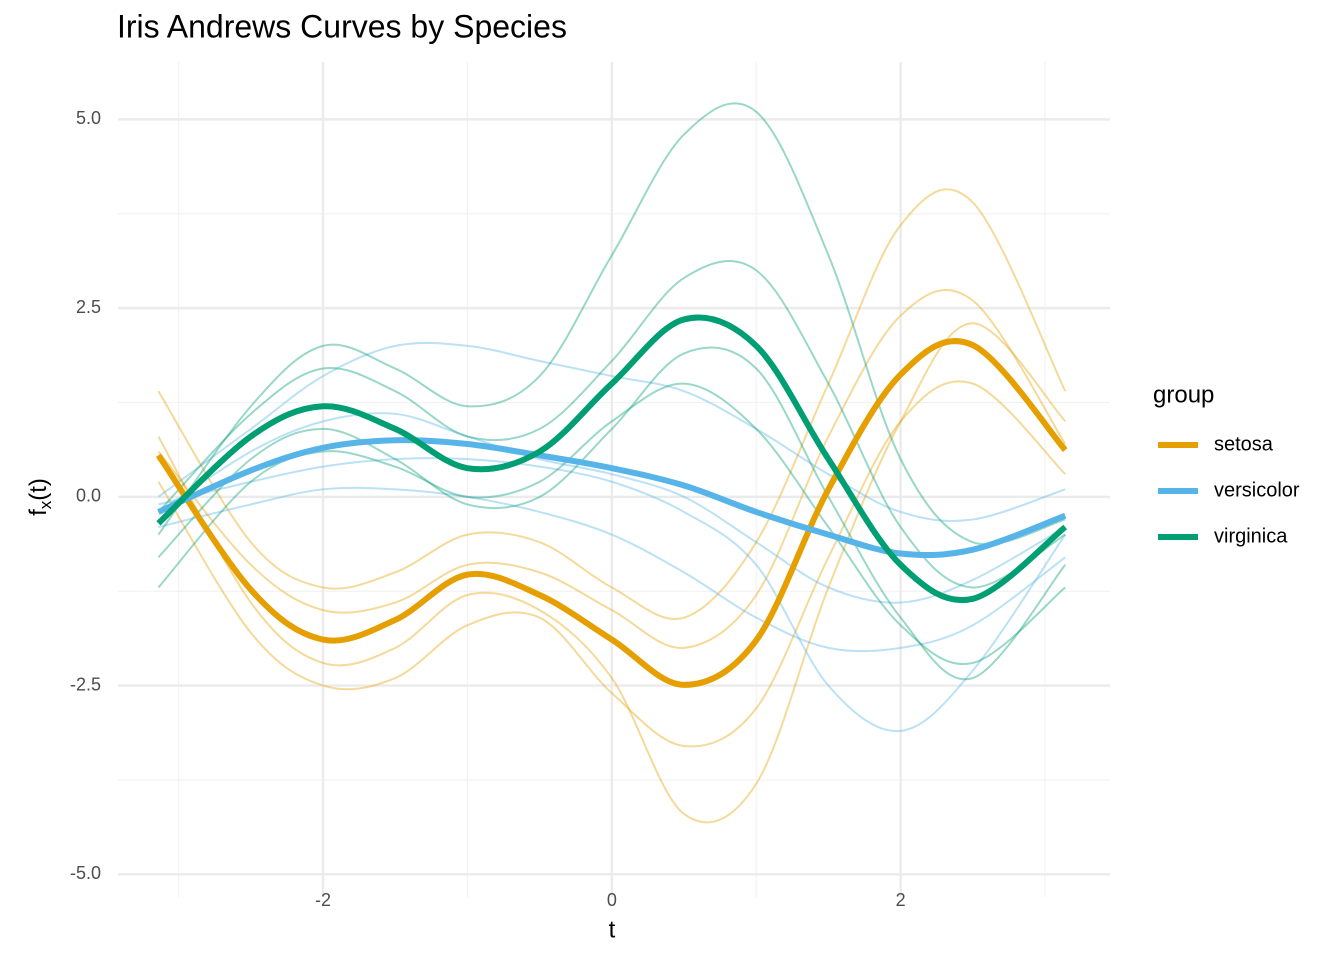  I want to click on legend-title: group, so click(1183, 394).